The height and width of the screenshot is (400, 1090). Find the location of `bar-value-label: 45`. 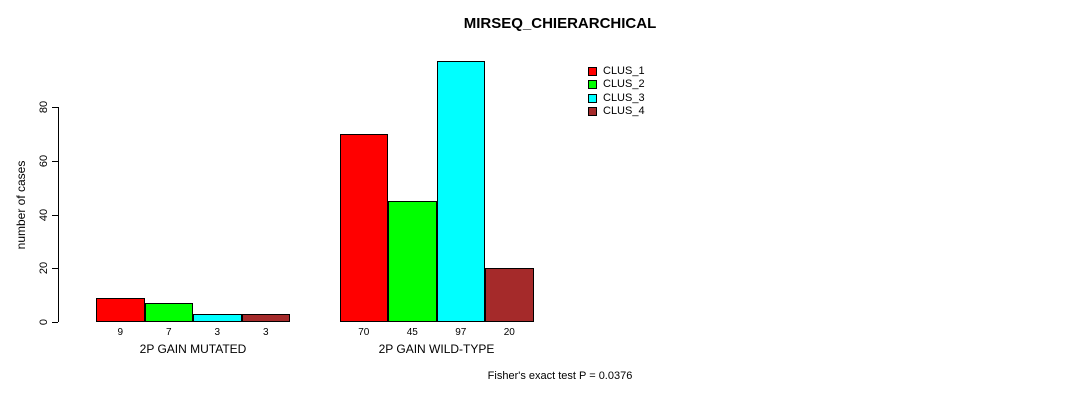

bar-value-label: 45 is located at coordinates (412, 332).